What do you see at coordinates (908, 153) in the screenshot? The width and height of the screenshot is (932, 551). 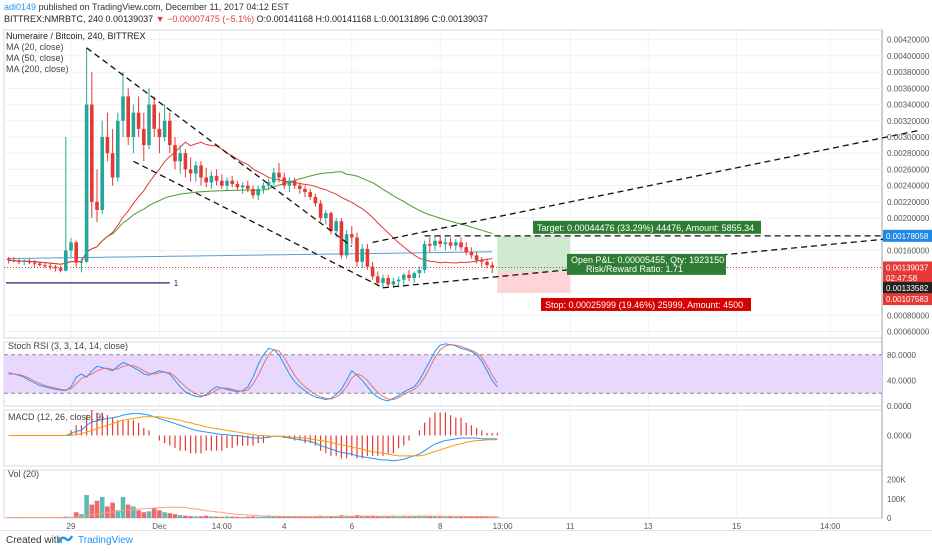 I see `y-tick-label: 0.00280000` at bounding box center [908, 153].